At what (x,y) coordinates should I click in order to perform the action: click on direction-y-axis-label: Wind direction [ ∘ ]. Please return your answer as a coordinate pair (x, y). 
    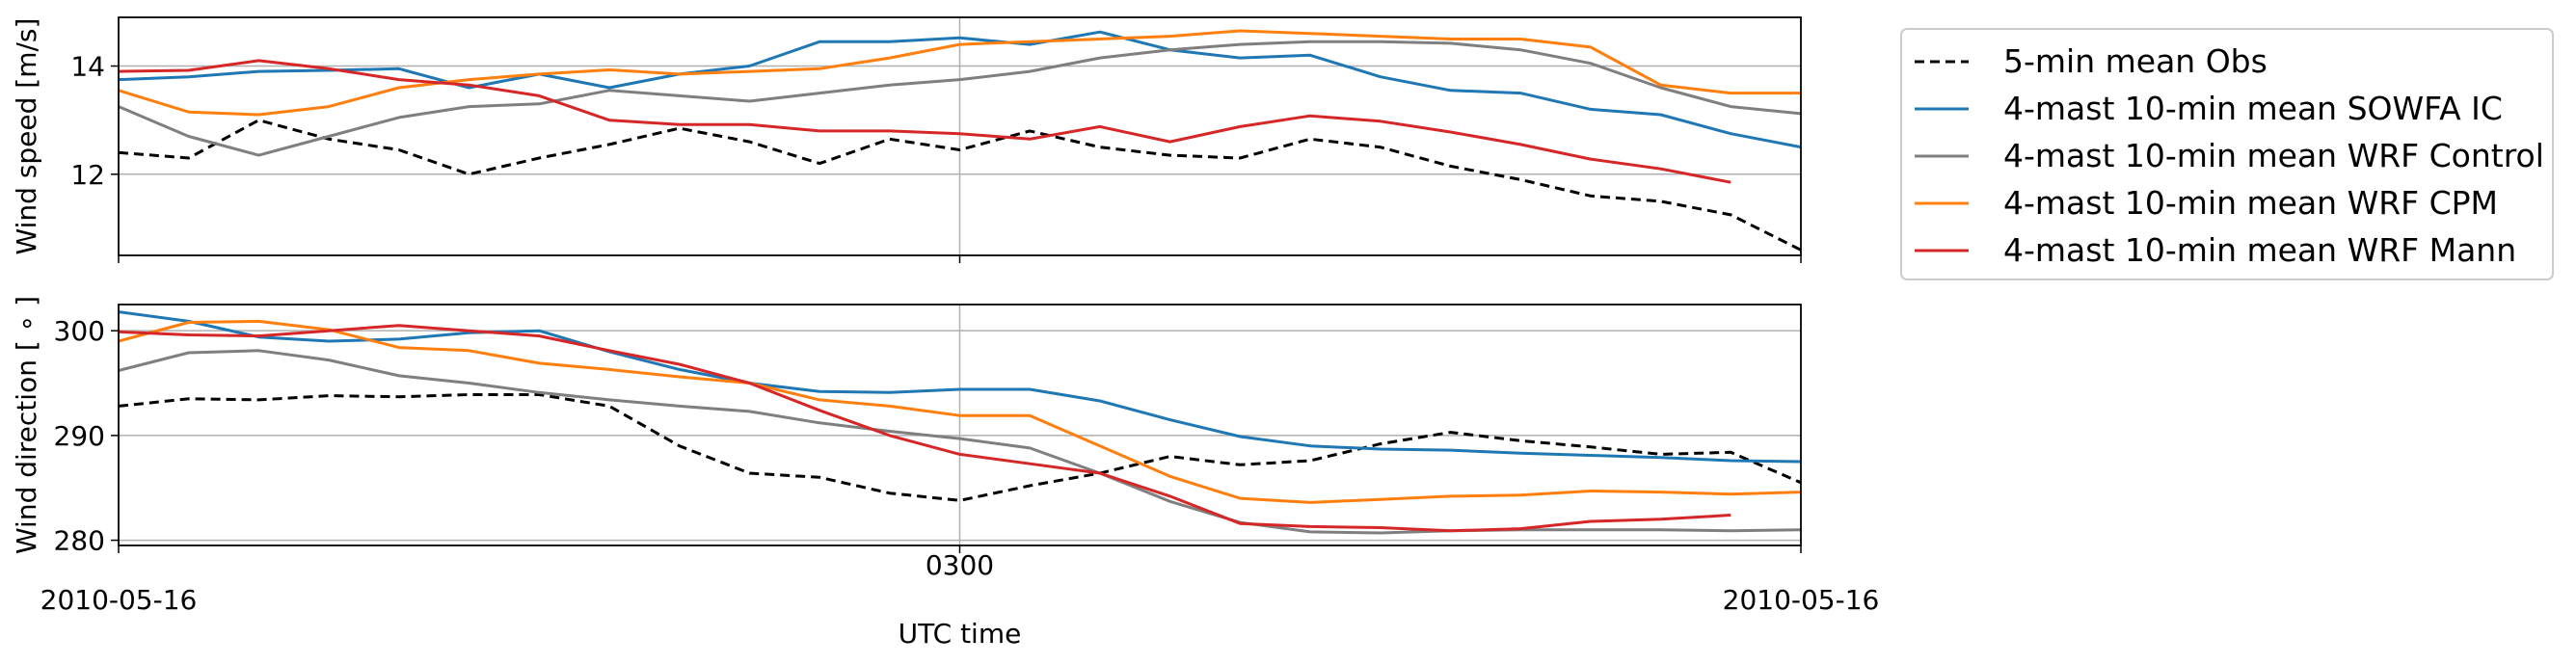
    Looking at the image, I should click on (26, 425).